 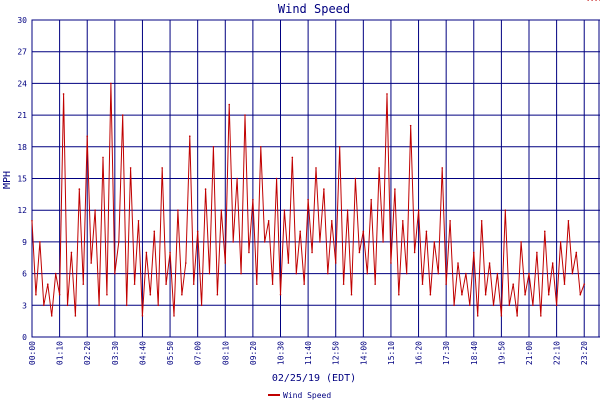 What do you see at coordinates (446, 353) in the screenshot?
I see `x-tick-label: 17:30` at bounding box center [446, 353].